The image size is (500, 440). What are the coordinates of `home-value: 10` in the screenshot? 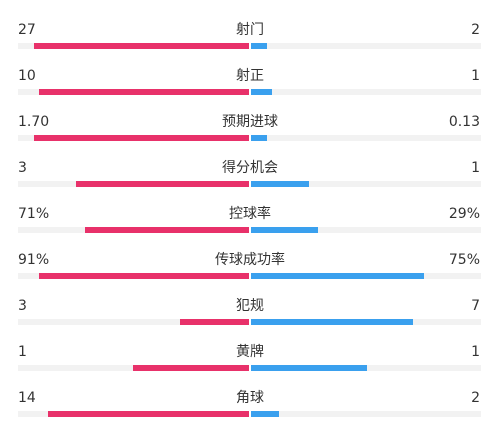 It's located at (27, 76).